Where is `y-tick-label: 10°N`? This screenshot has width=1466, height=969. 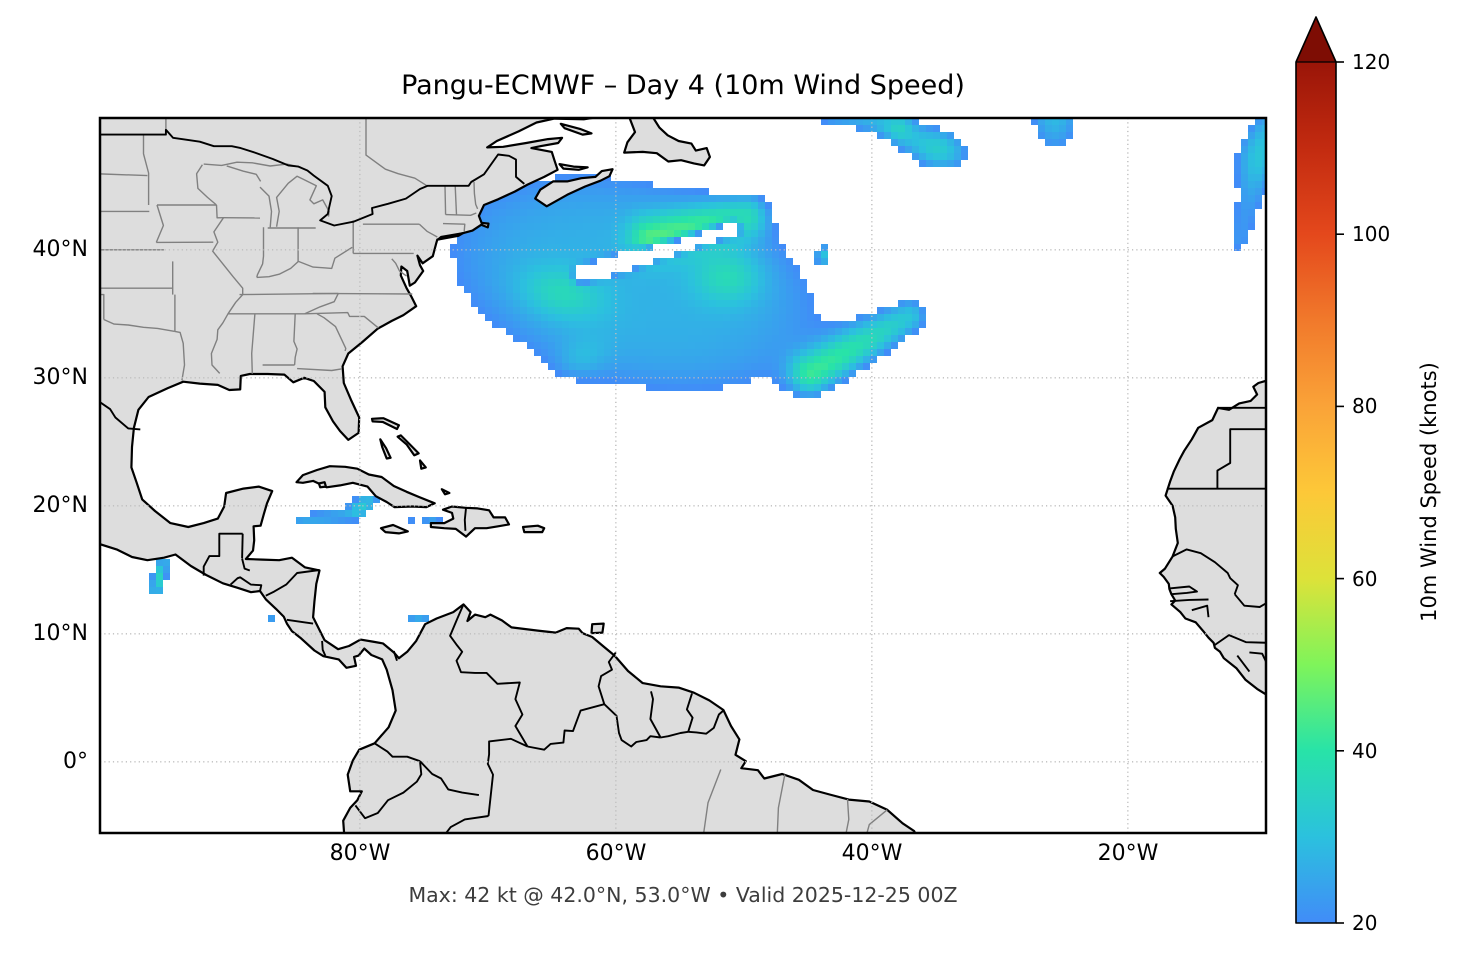
y-tick-label: 10°N is located at coordinates (60, 633).